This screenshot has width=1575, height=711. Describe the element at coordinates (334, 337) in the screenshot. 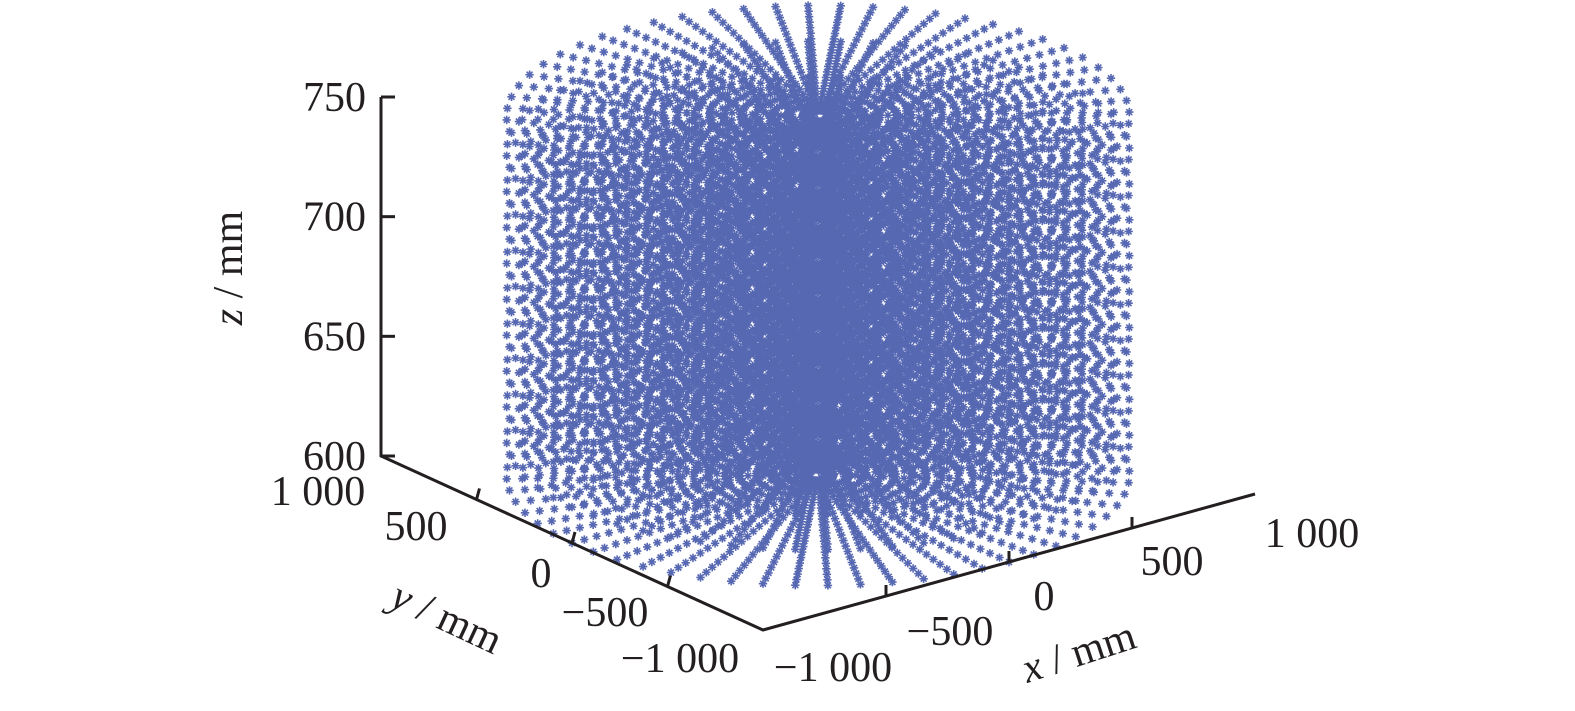

I see `z-tick-label: 650` at that location.